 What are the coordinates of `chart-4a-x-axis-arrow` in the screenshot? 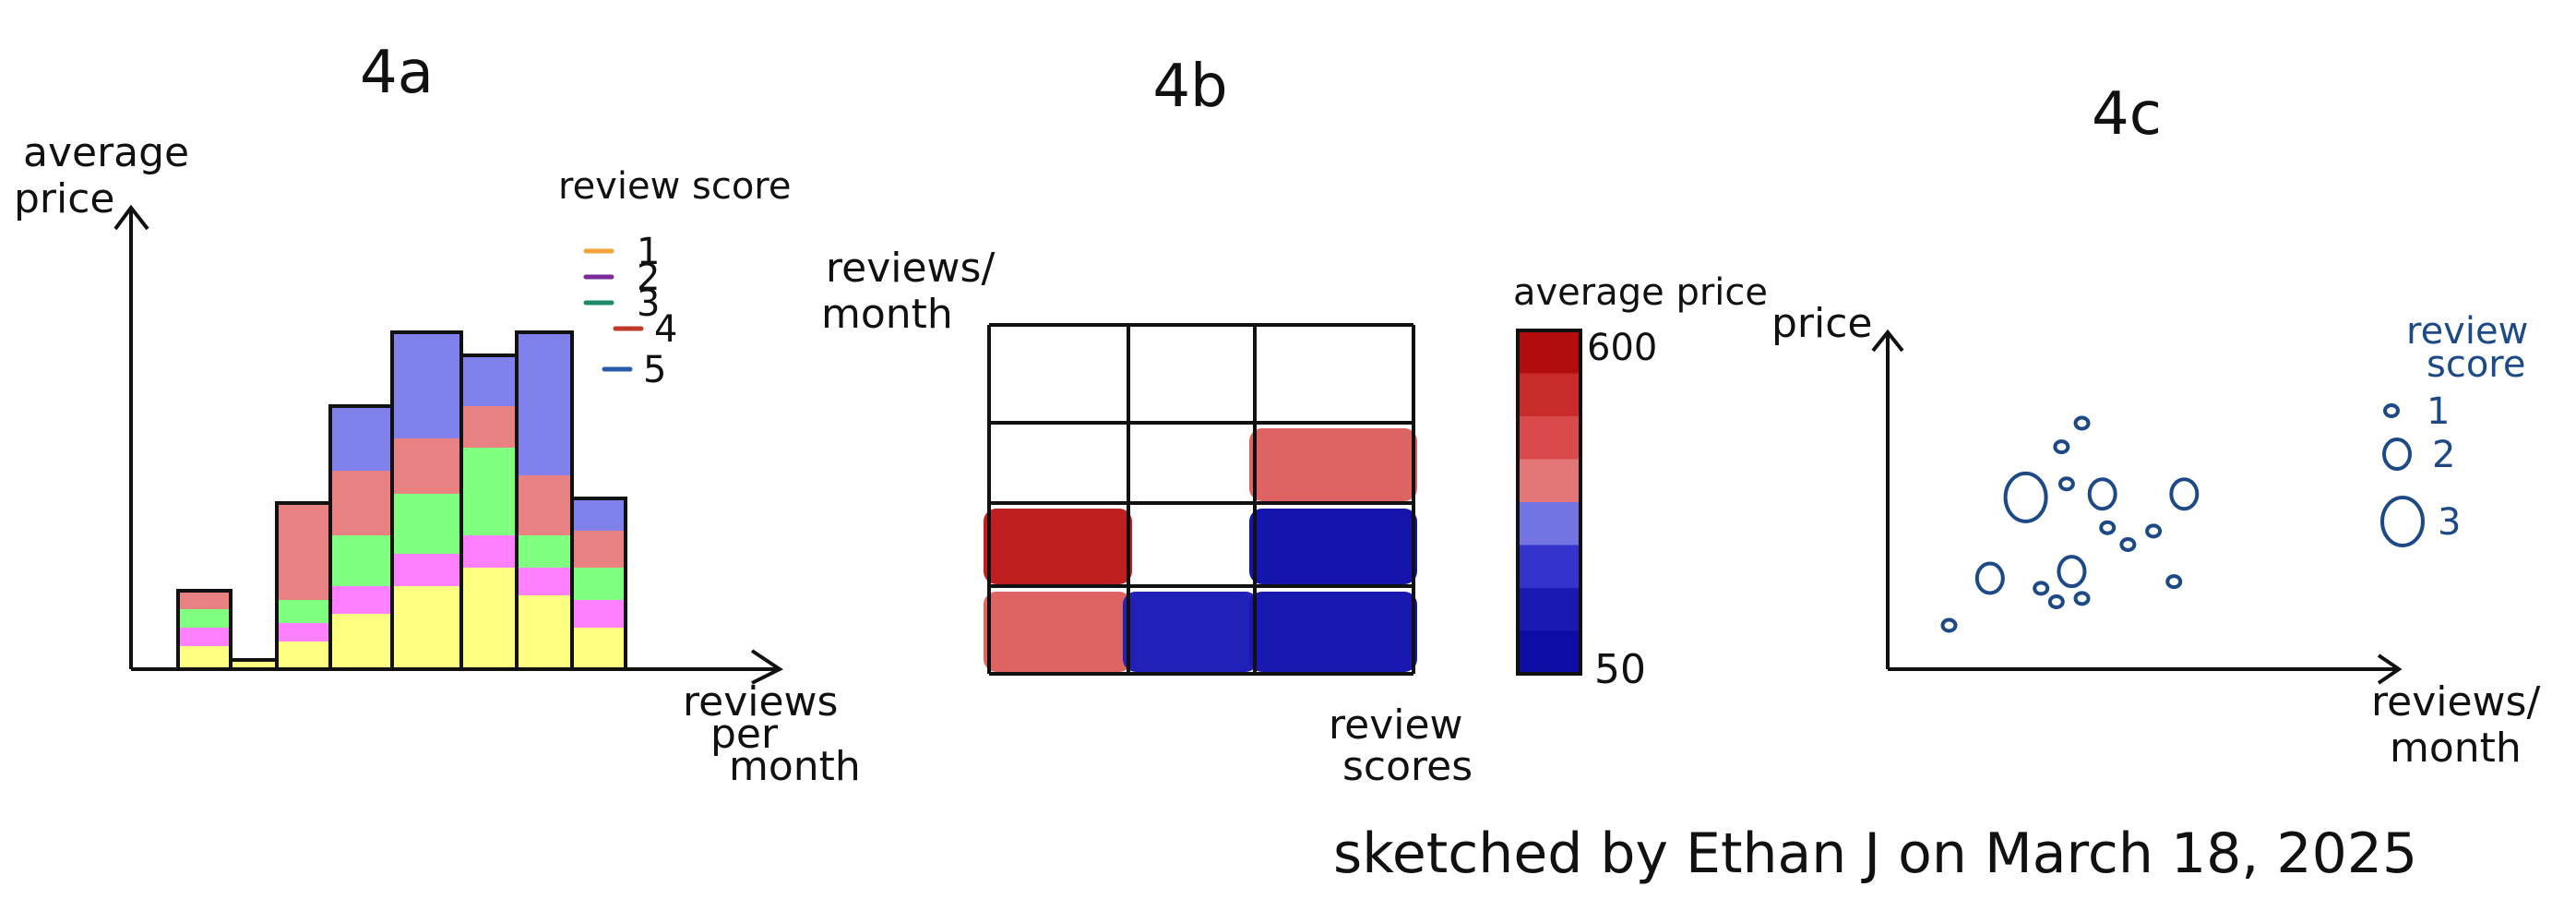 It's located at (766, 667).